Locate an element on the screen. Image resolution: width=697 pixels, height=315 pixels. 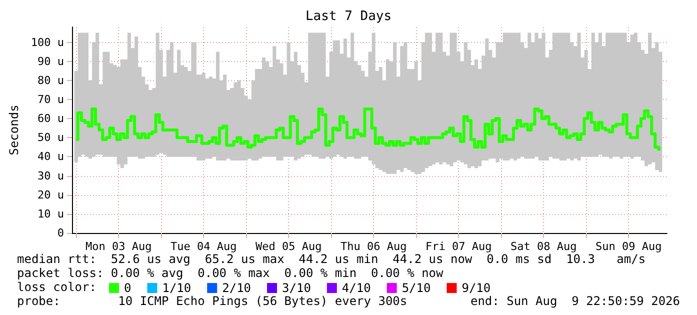
y-tick-label: 50 u is located at coordinates (51, 137).